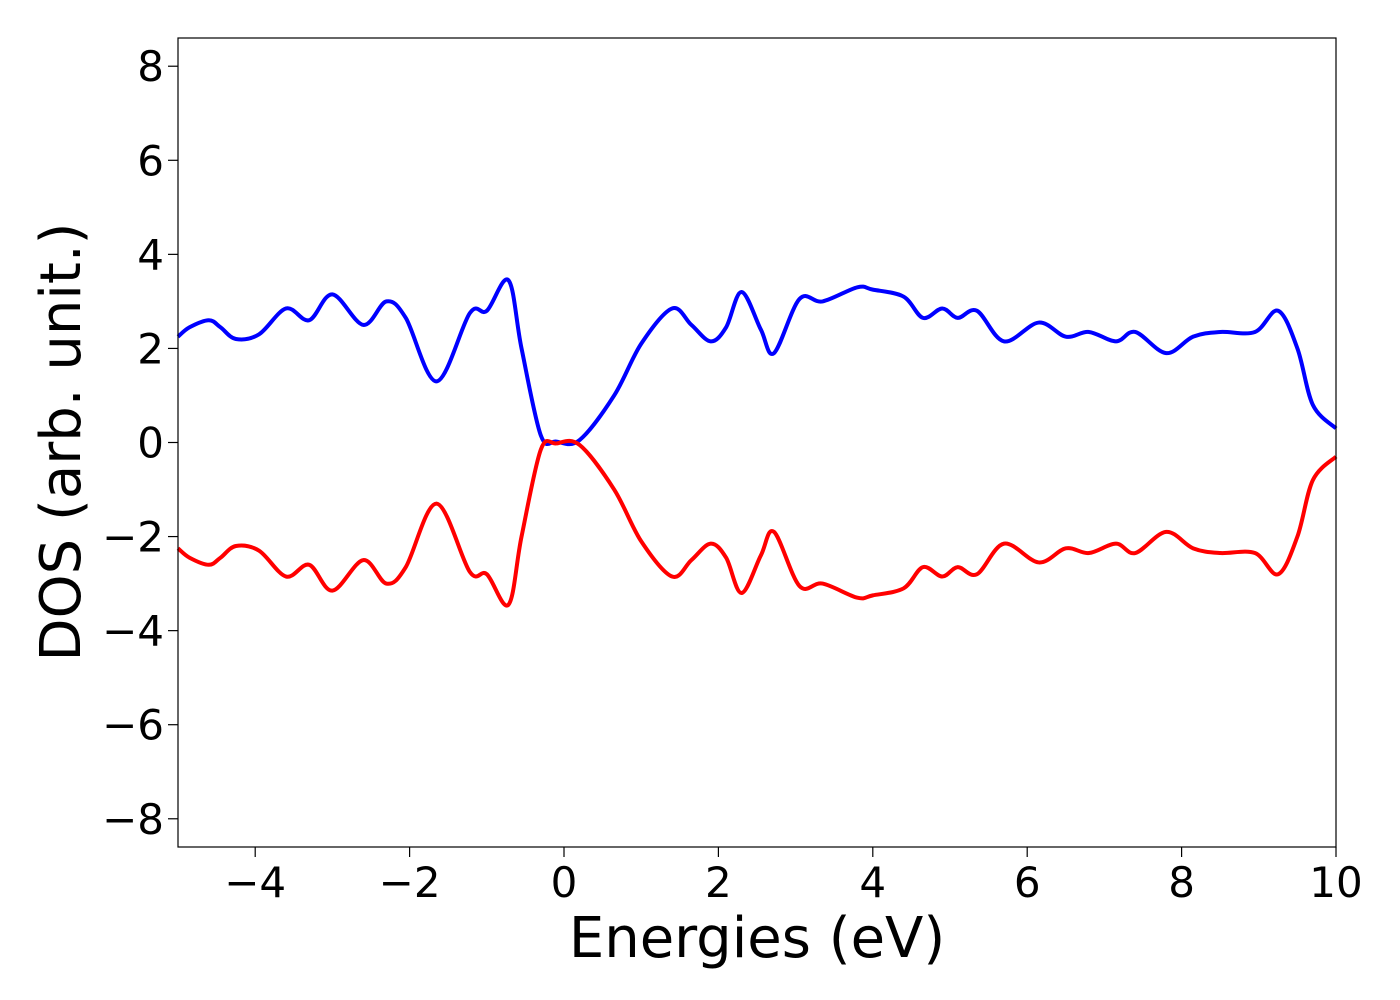  What do you see at coordinates (1027, 882) in the screenshot?
I see `x-tick-label: 6` at bounding box center [1027, 882].